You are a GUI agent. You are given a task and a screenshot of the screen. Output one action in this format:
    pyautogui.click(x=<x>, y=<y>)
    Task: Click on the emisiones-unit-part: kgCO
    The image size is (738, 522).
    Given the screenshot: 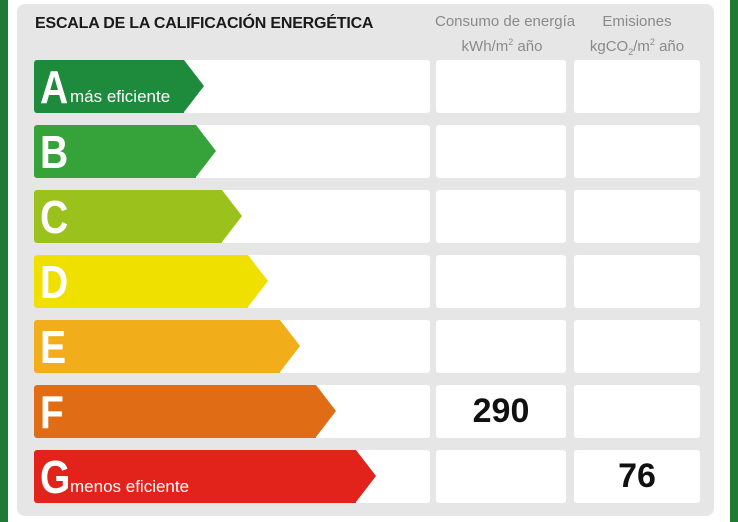 What is the action you would take?
    pyautogui.click(x=609, y=46)
    